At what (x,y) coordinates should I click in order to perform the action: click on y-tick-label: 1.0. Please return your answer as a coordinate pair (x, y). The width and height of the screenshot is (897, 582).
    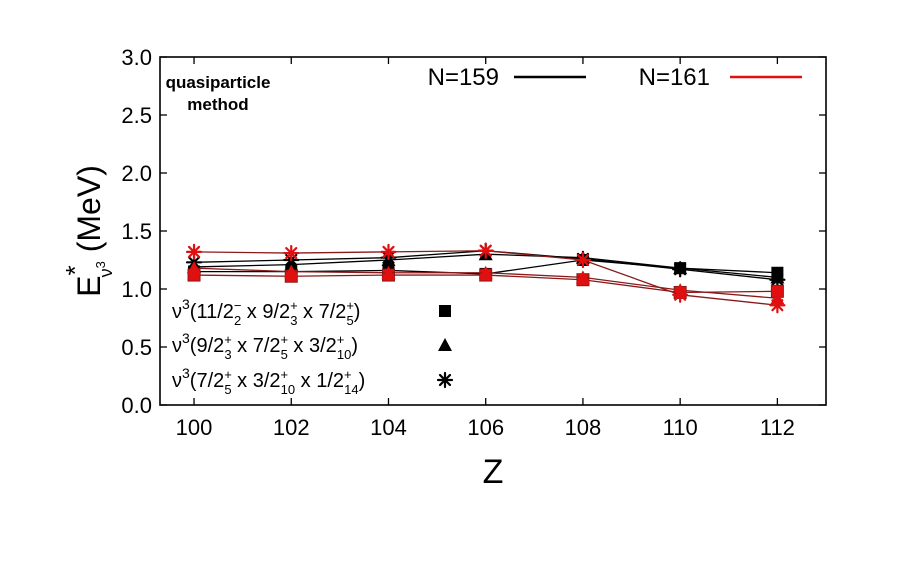
    Looking at the image, I should click on (136, 289).